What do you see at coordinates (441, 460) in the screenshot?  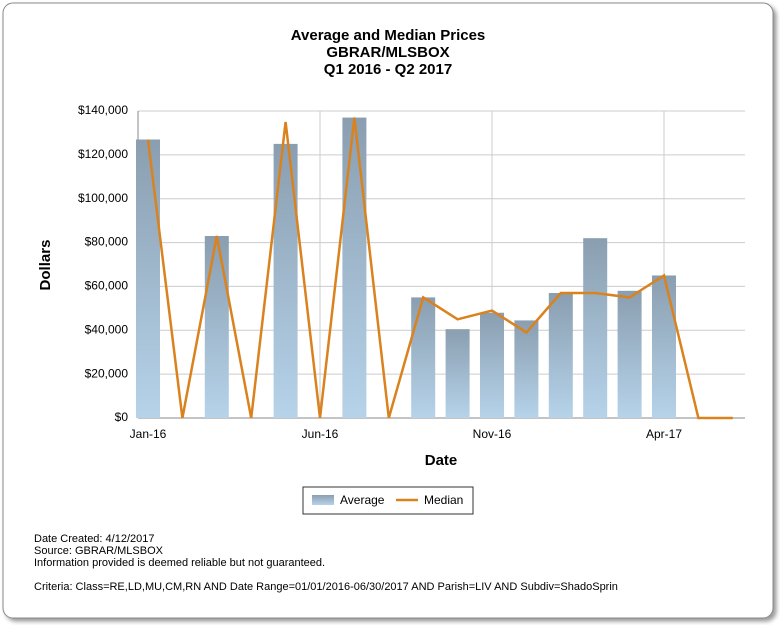 I see `x-axis-title: Date` at bounding box center [441, 460].